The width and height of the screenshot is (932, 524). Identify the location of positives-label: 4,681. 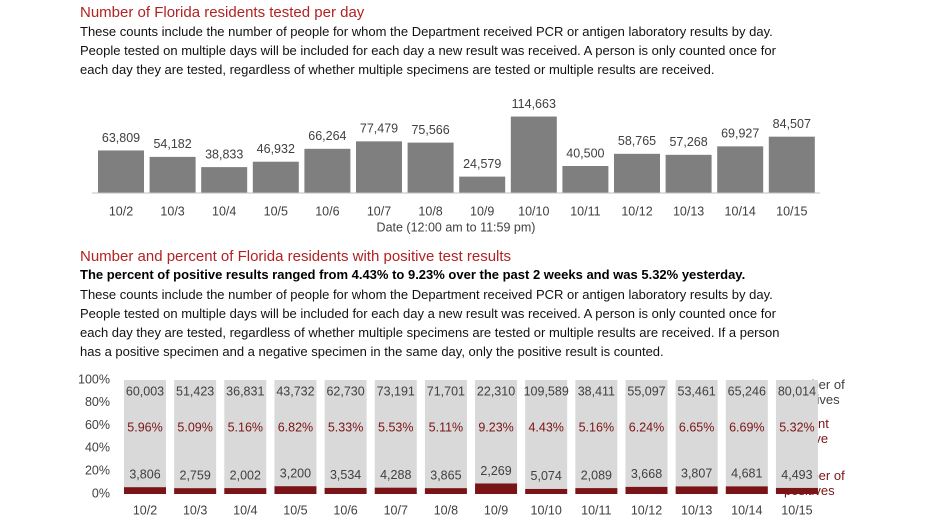
(746, 474).